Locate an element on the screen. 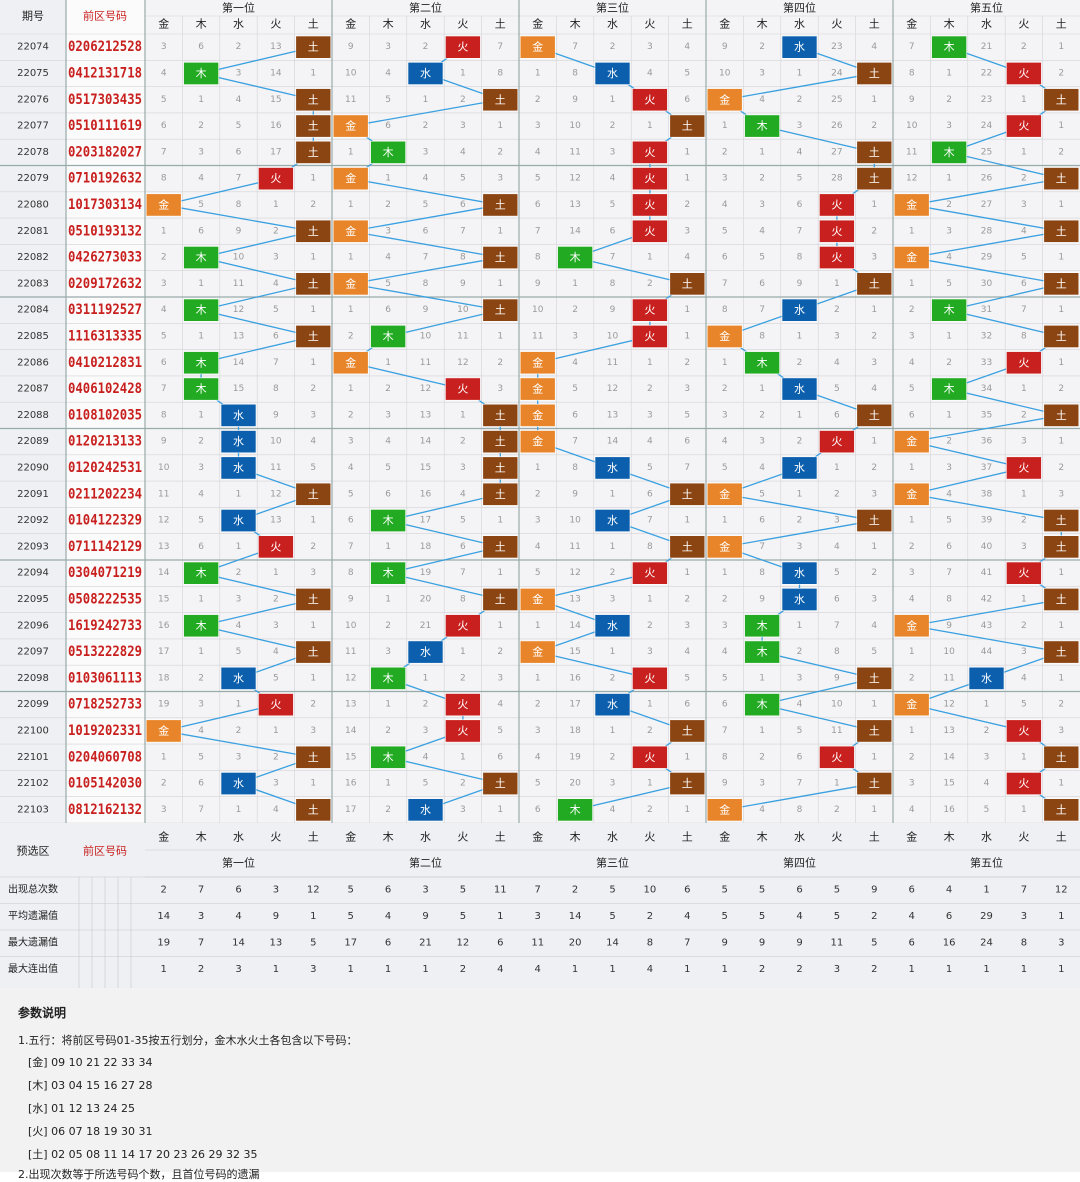 This screenshot has width=1080, height=1182. omission-value: 43 is located at coordinates (986, 626).